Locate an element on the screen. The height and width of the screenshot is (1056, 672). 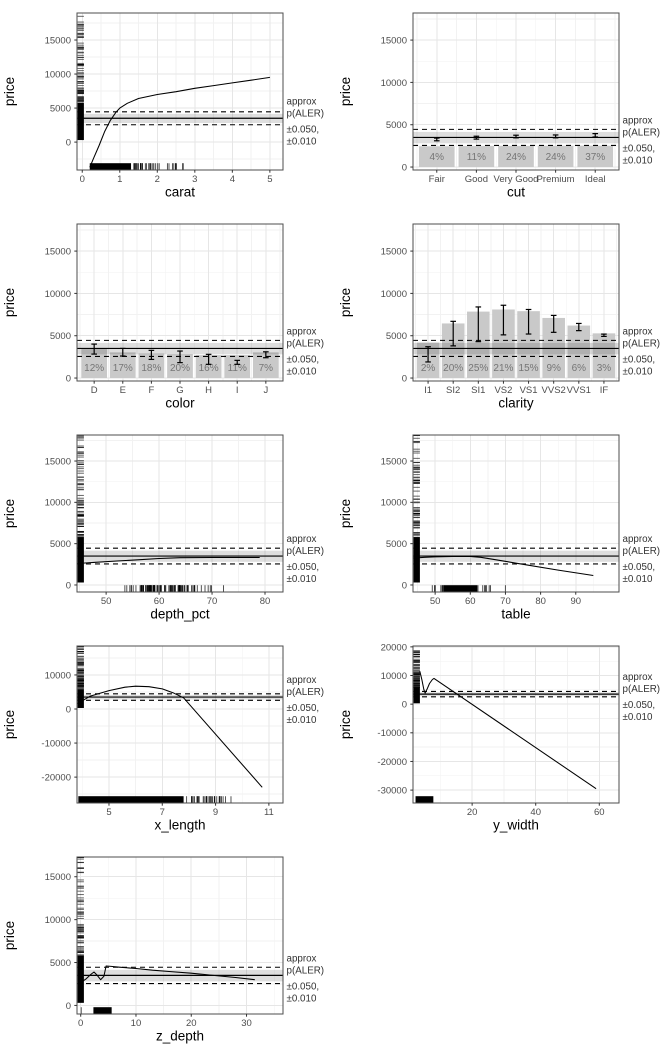
y-tick-label: -10000 is located at coordinates (56, 743).